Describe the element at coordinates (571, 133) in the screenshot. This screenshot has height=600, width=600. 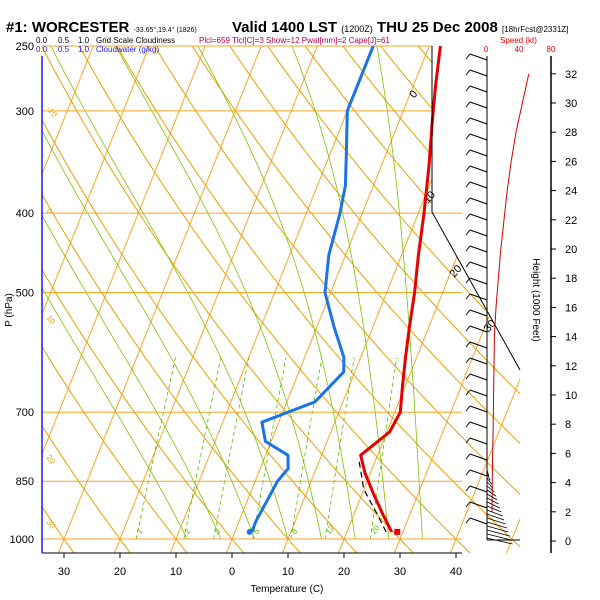
I see `height-tick-label: 28` at that location.